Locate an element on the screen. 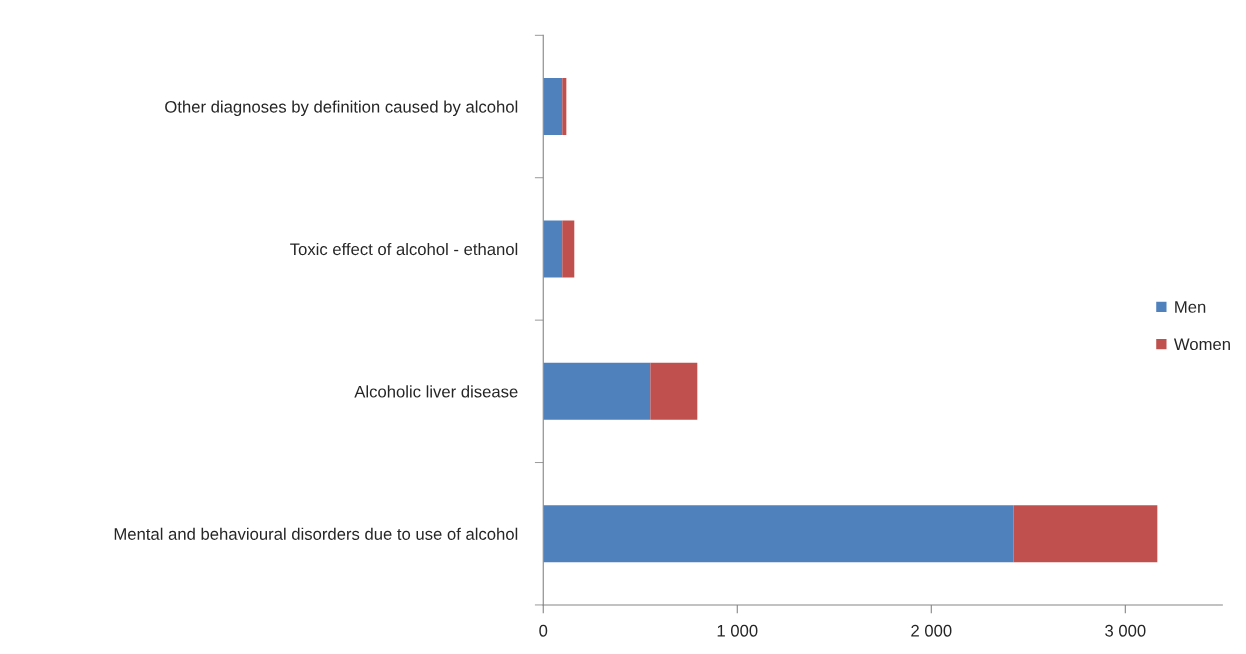  y-tick-label: Mental and behavioural disorders due to use of alcohol is located at coordinates (316, 533).